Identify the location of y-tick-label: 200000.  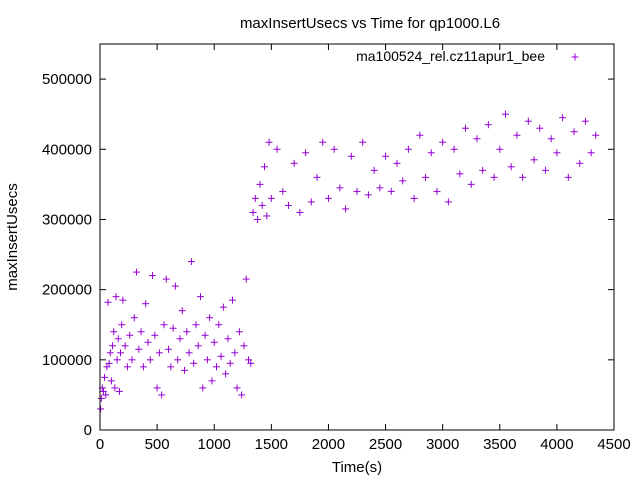
(67, 290).